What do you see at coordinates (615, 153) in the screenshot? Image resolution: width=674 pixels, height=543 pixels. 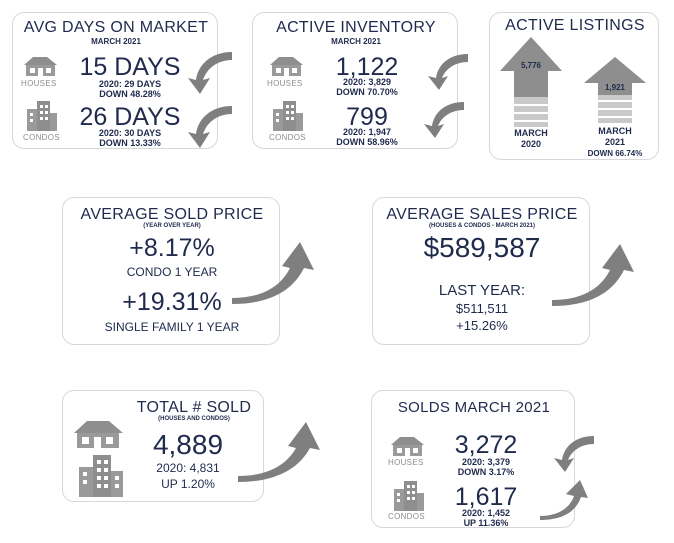 I see `active-listings-bar-change: DOWN 66.74%` at bounding box center [615, 153].